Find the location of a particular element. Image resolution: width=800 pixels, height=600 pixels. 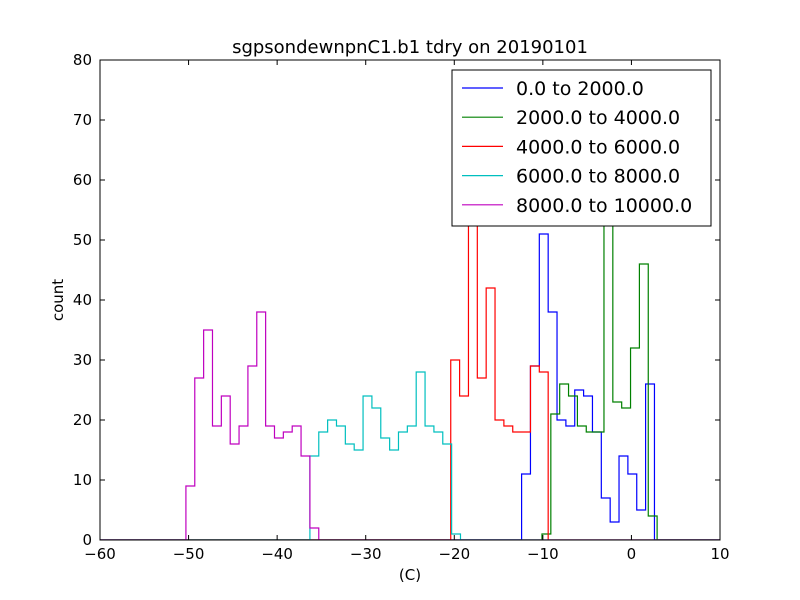

legend-label-5: 8000.0 to 10000.0 is located at coordinates (604, 206).